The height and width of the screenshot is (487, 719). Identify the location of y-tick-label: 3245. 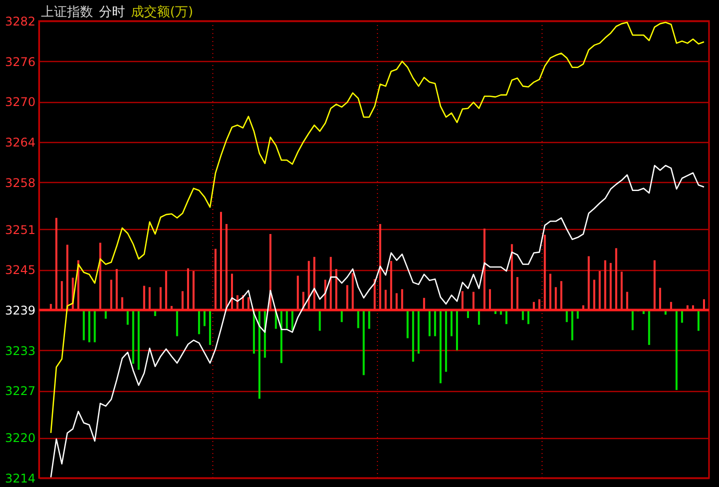
(20, 270).